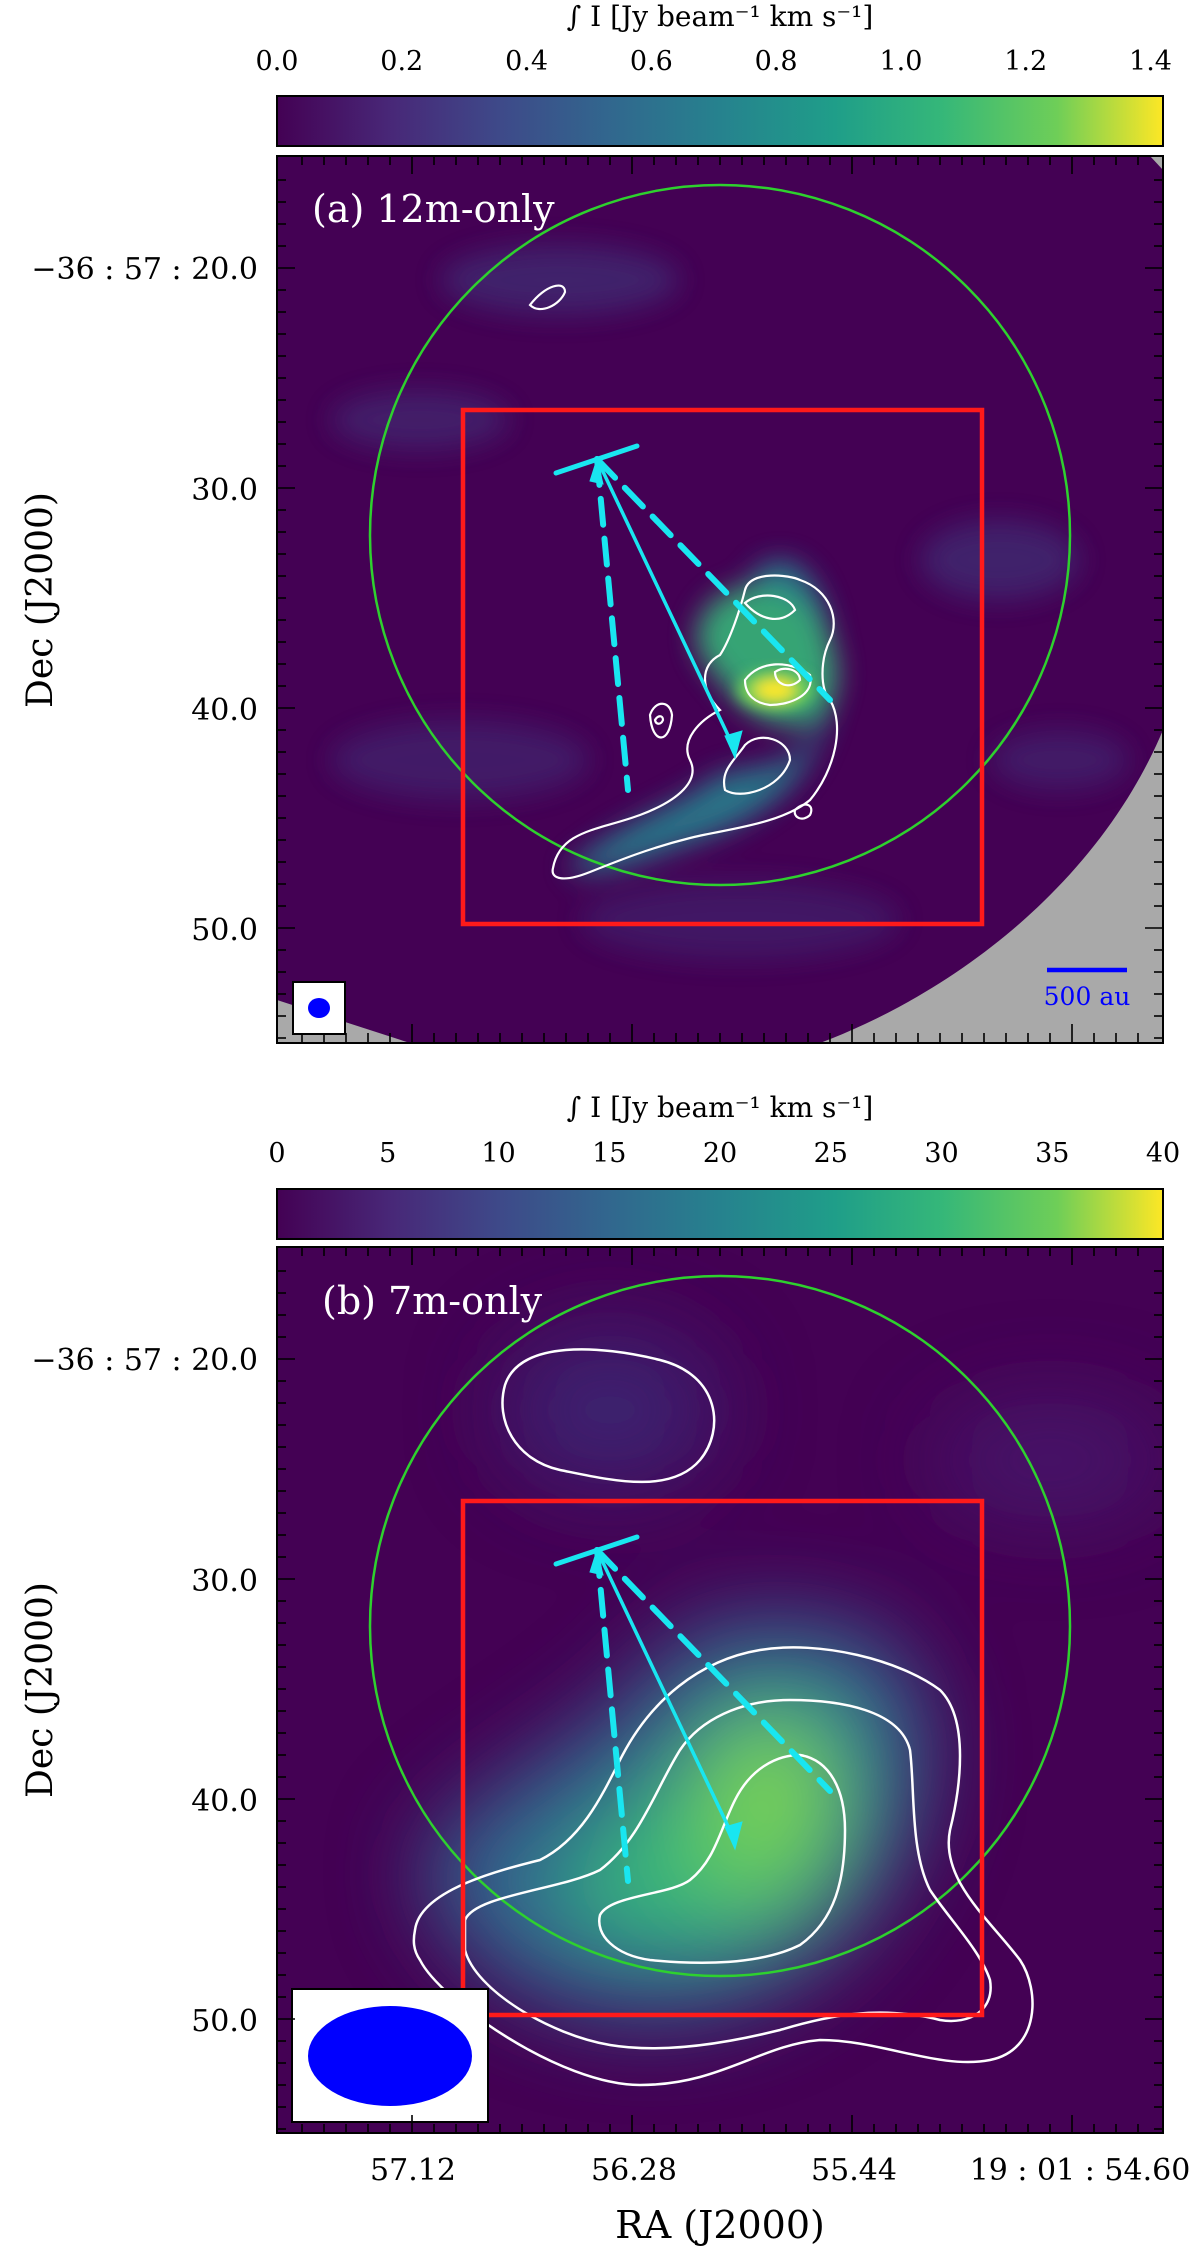  Describe the element at coordinates (276, 1153) in the screenshot. I see `colorbar-tick-label: 0` at that location.